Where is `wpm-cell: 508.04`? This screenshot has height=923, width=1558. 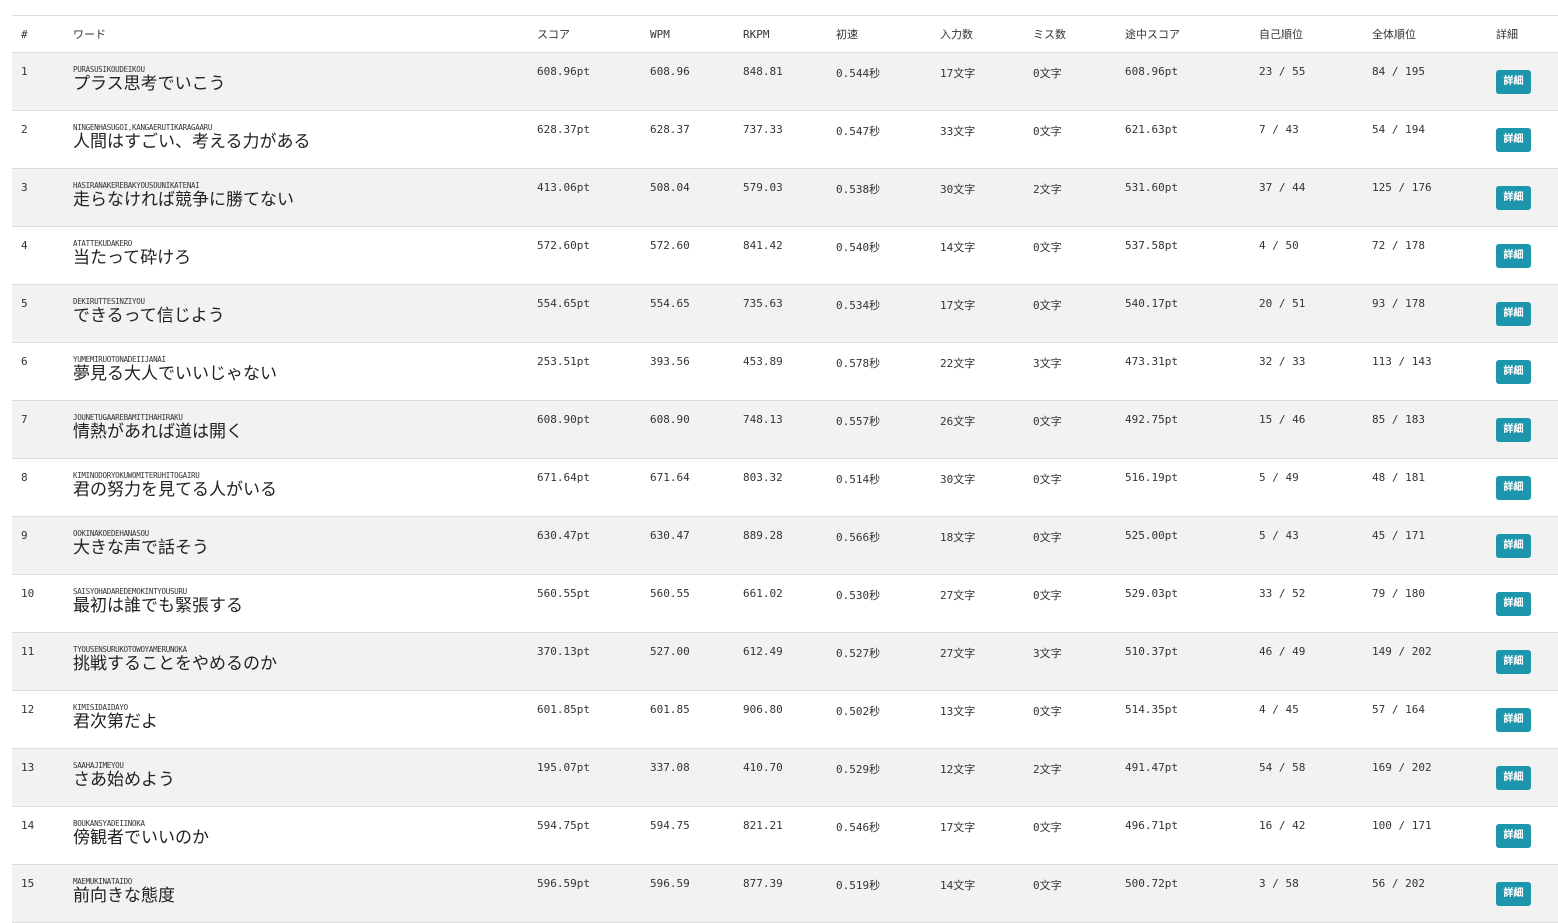
wpm-cell: 508.04 is located at coordinates (687, 197).